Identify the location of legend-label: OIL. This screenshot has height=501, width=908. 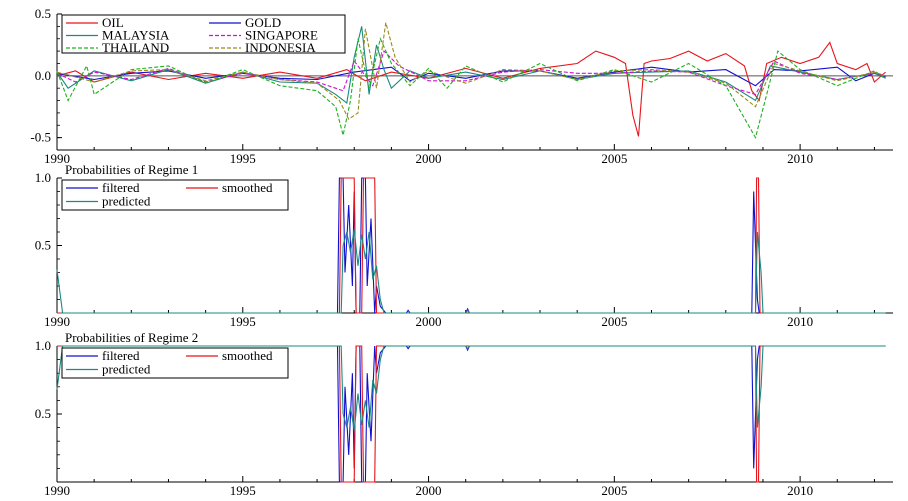
(113, 22).